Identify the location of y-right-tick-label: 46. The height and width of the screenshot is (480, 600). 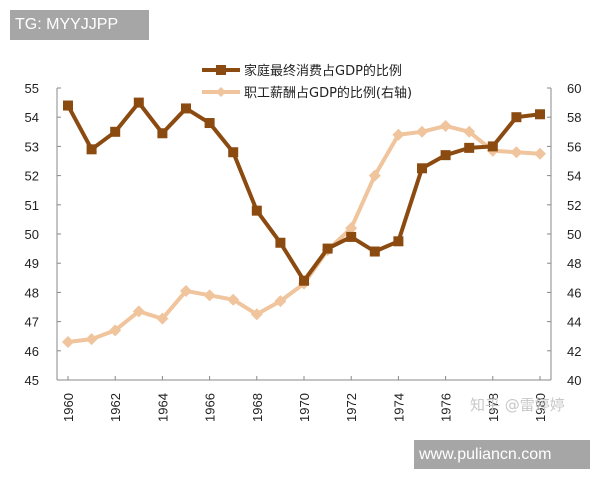
(574, 292).